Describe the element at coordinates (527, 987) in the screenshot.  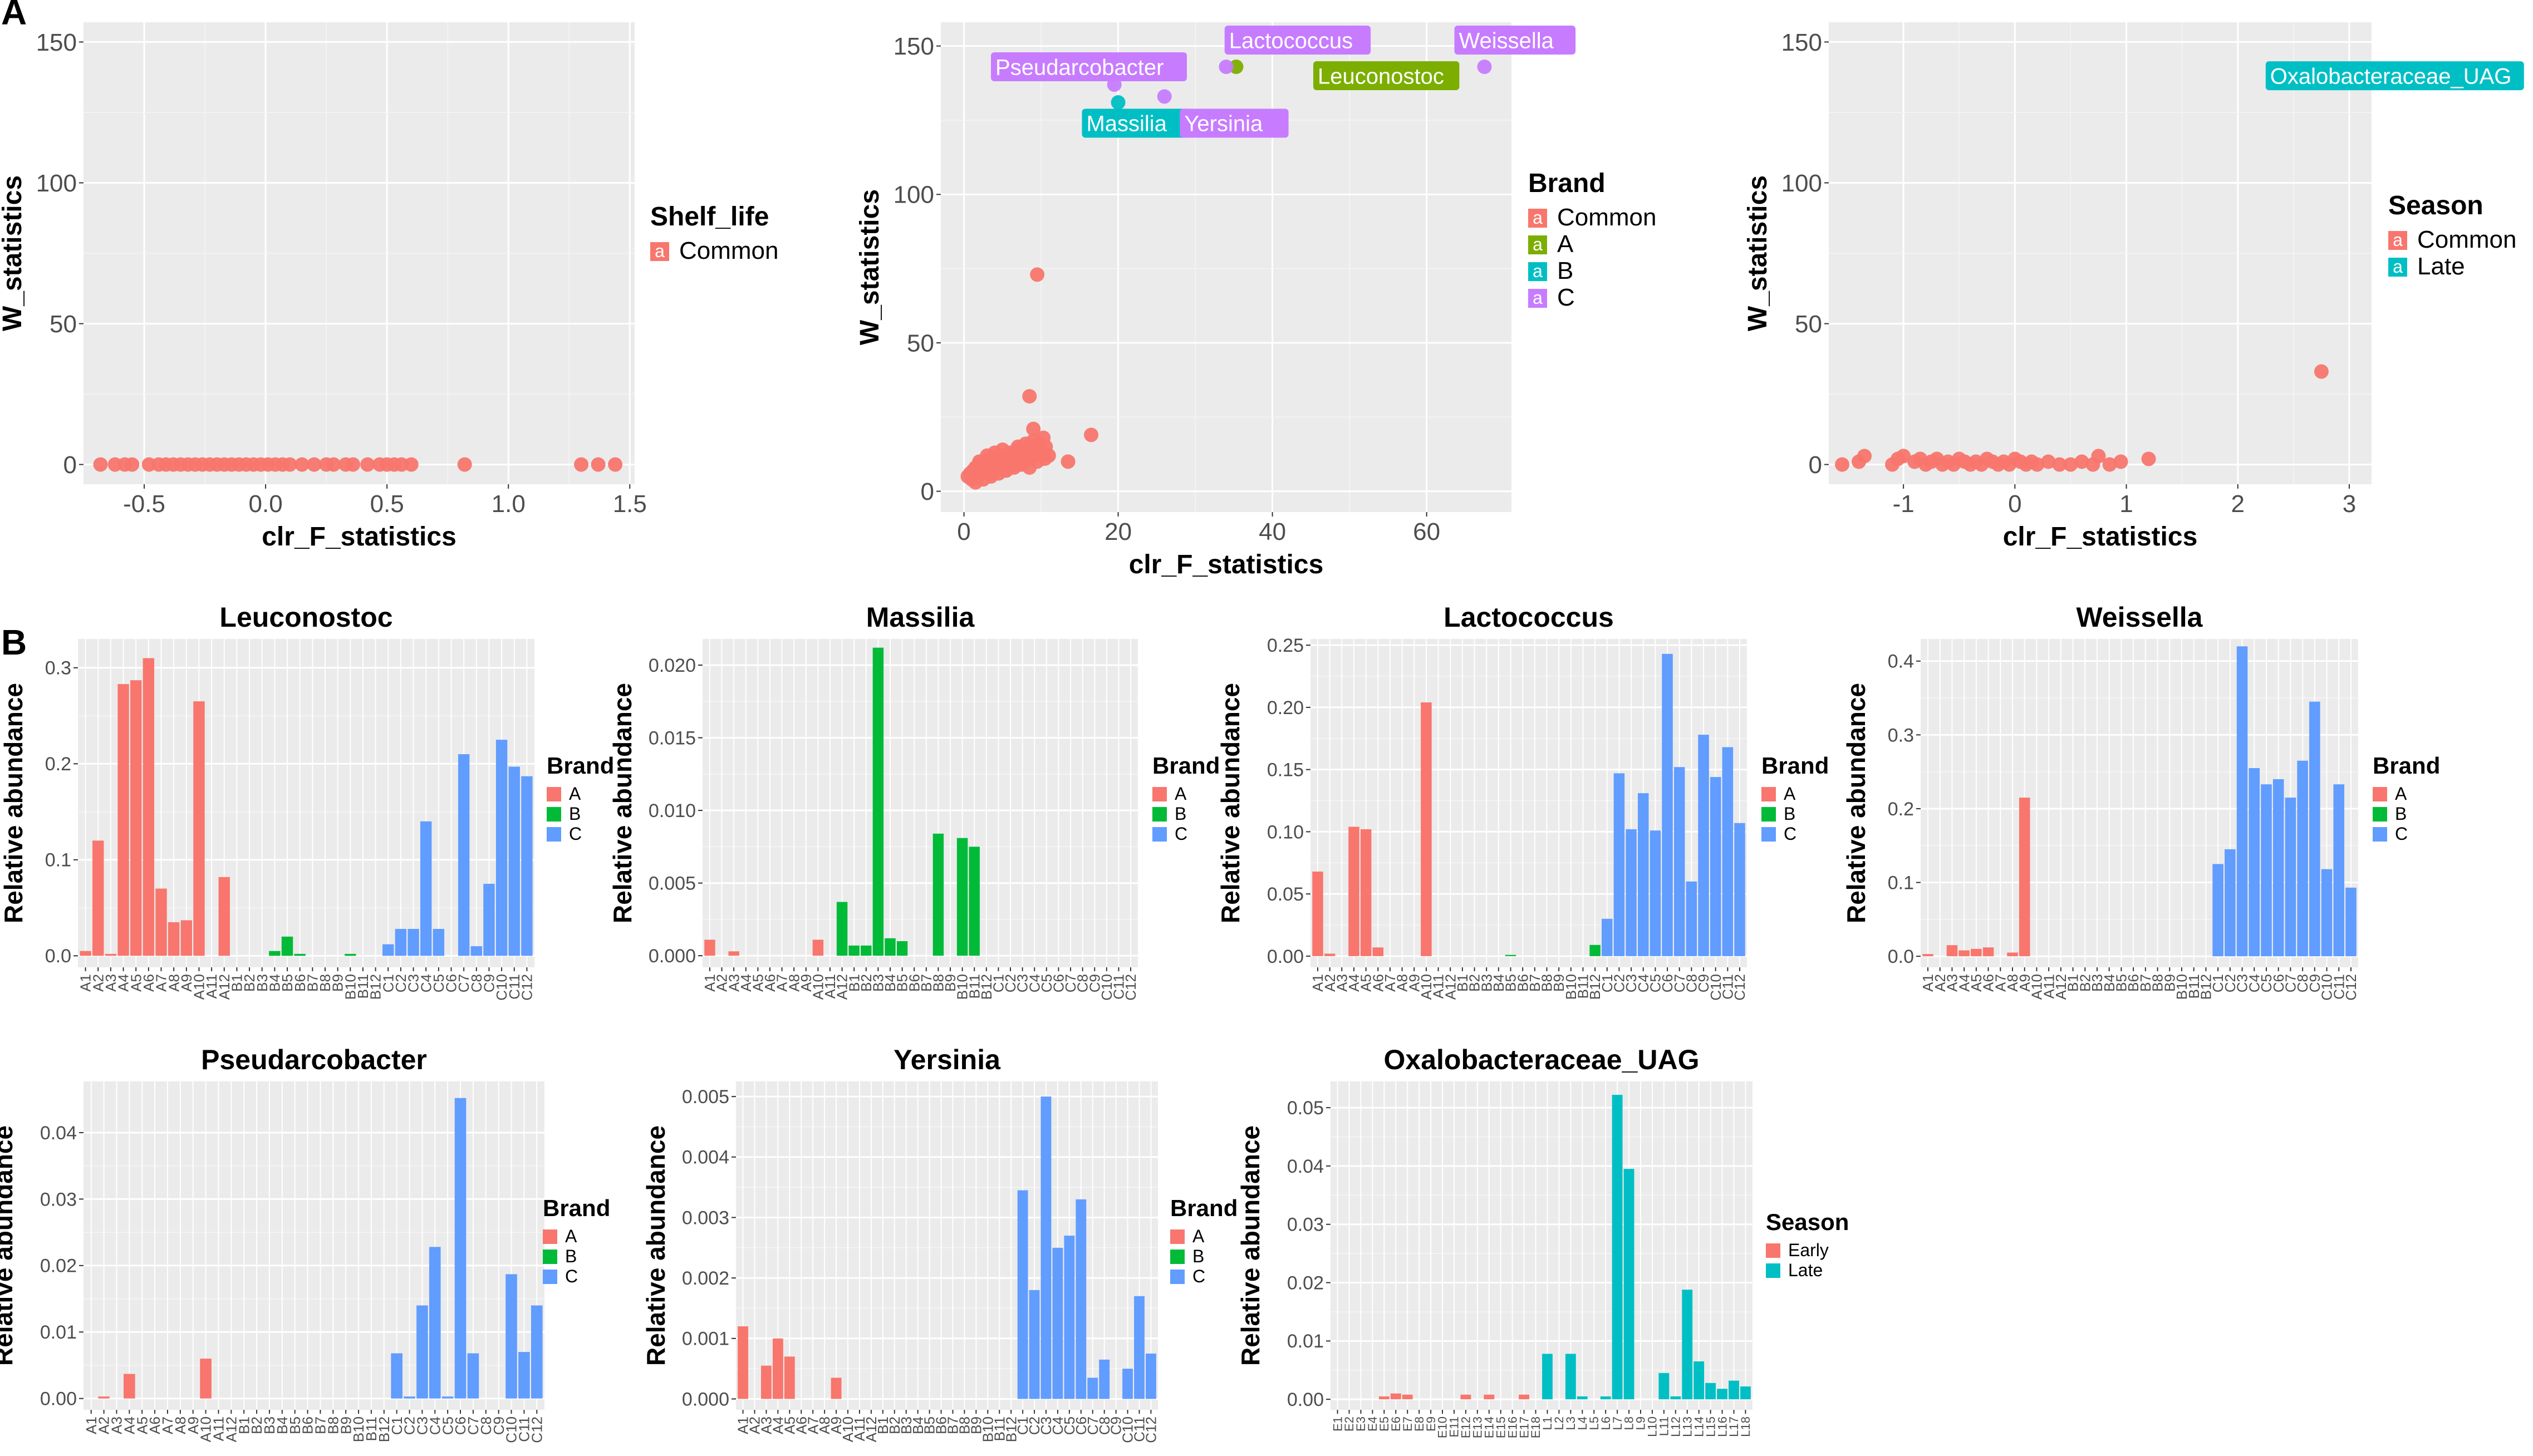
I see `bar-b1-xtick-label: C12` at that location.